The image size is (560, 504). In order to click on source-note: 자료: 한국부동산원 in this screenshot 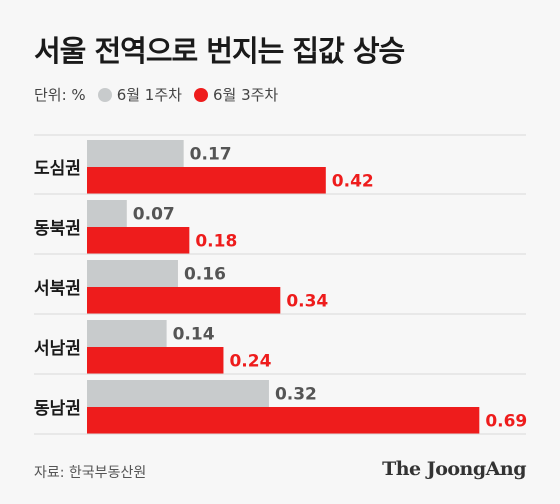, I will do `click(90, 473)`.